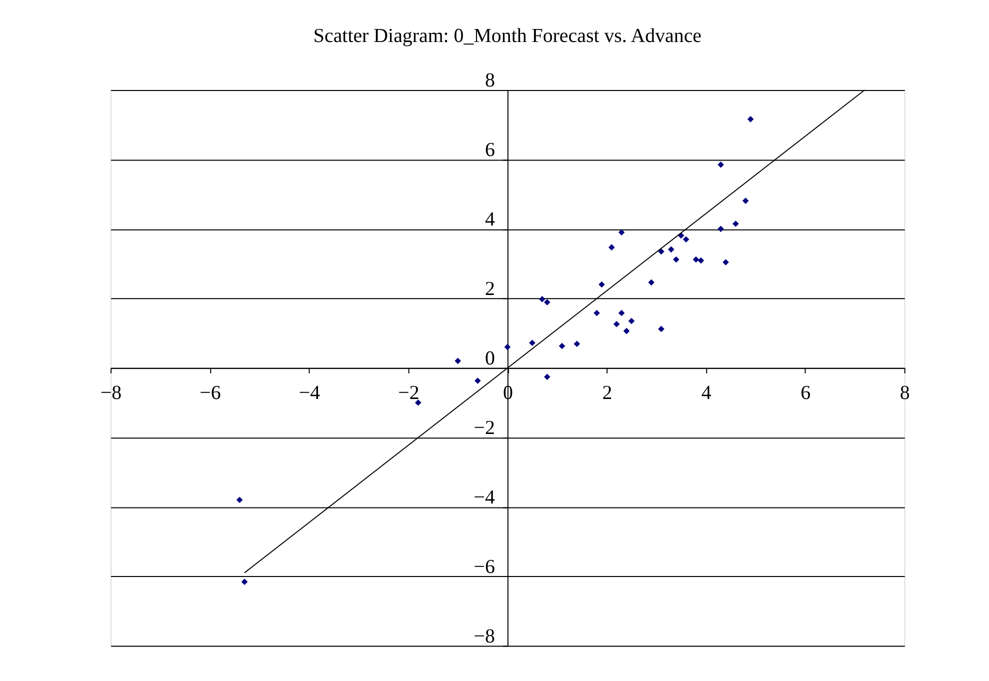 This screenshot has width=989, height=681. Describe the element at coordinates (309, 393) in the screenshot. I see `x-tick-label: −4` at that location.